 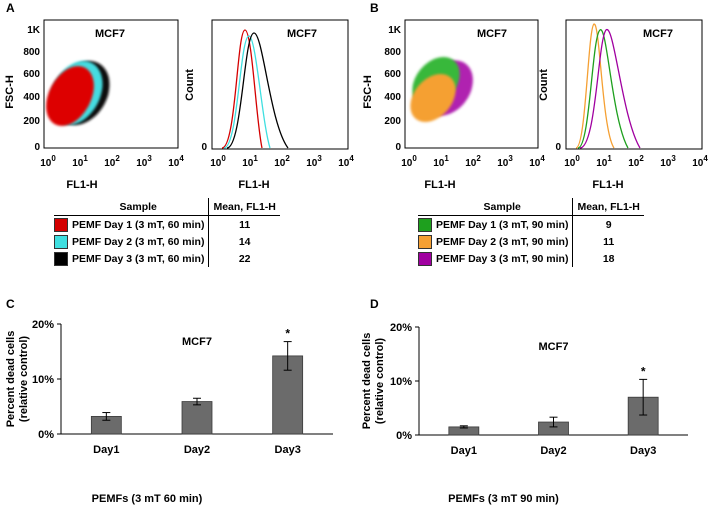 I want to click on table-row: PEMF Day 3 (3 mT, 60 min) 22, so click(x=167, y=258).